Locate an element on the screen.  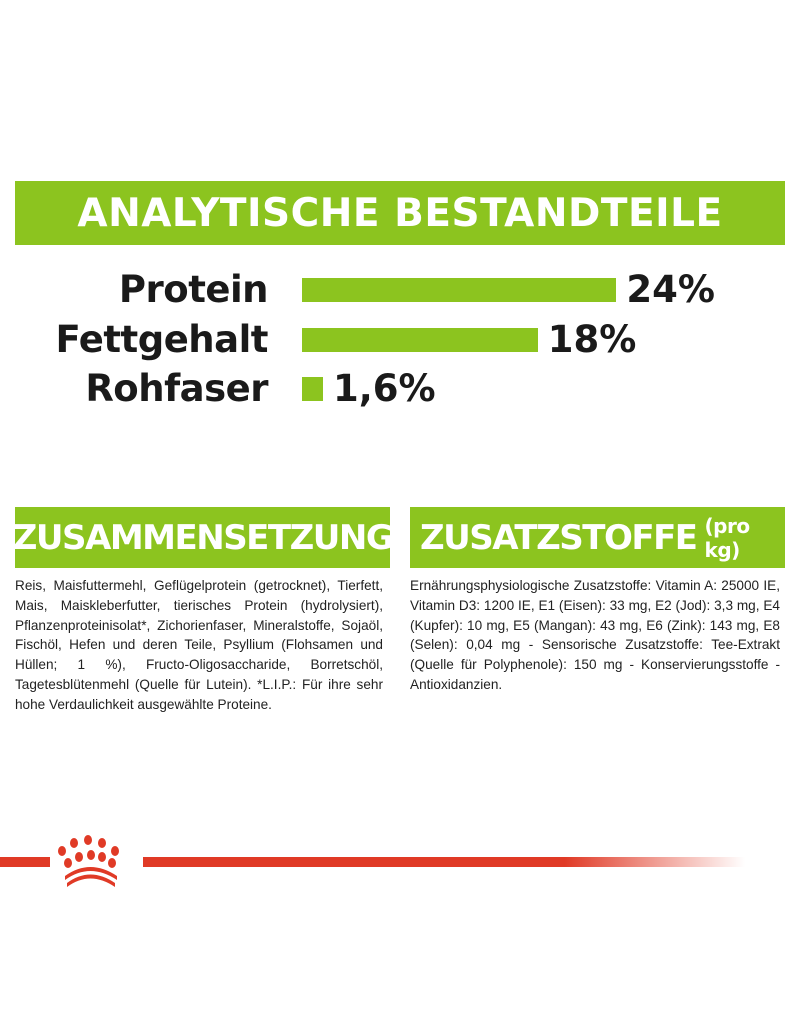
analytics-value: 24% is located at coordinates (670, 289).